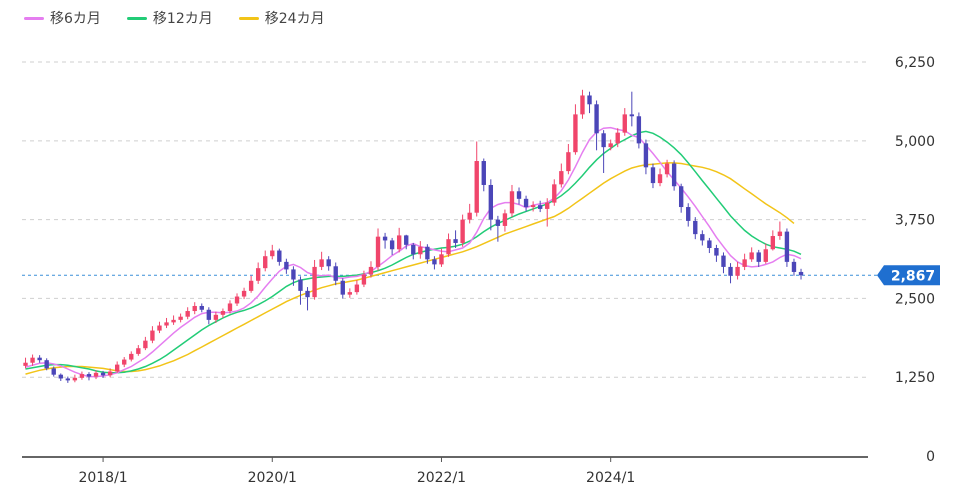 This screenshot has width=970, height=504. I want to click on legend-swatch-ma12, so click(136, 18).